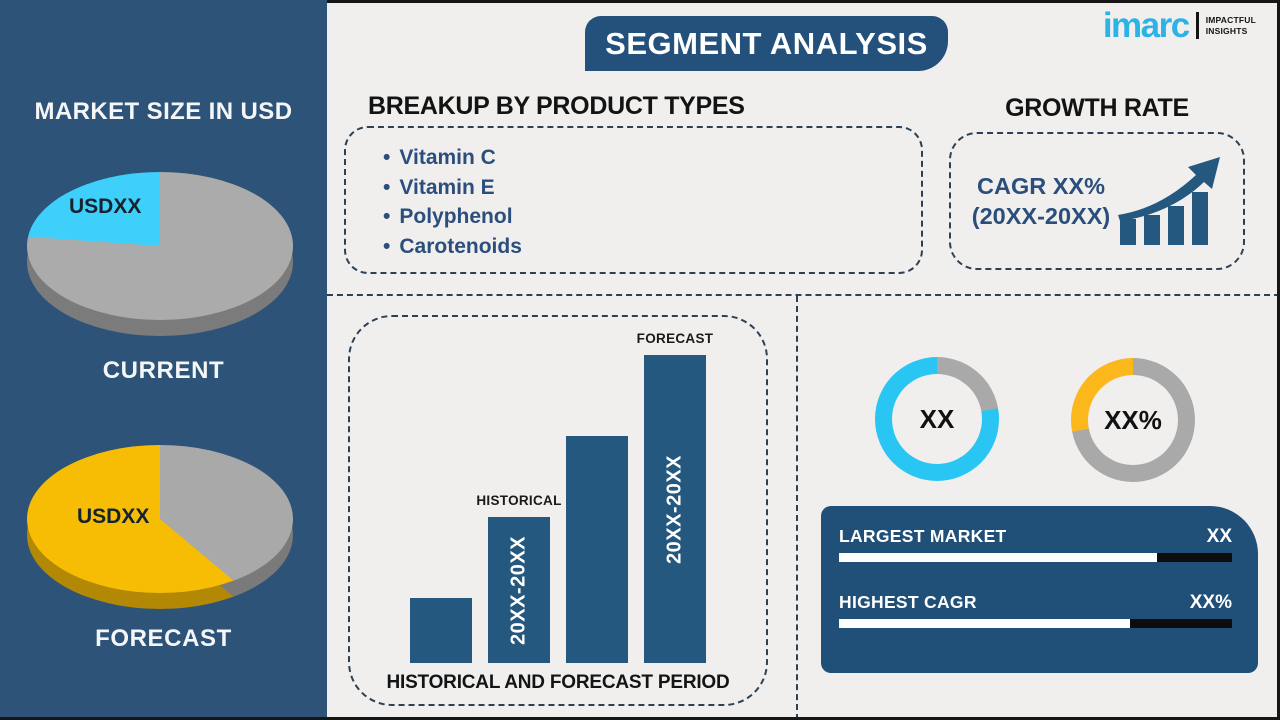  Describe the element at coordinates (1035, 544) in the screenshot. I see `largest-market-row: LARGEST MARKET XX` at that location.